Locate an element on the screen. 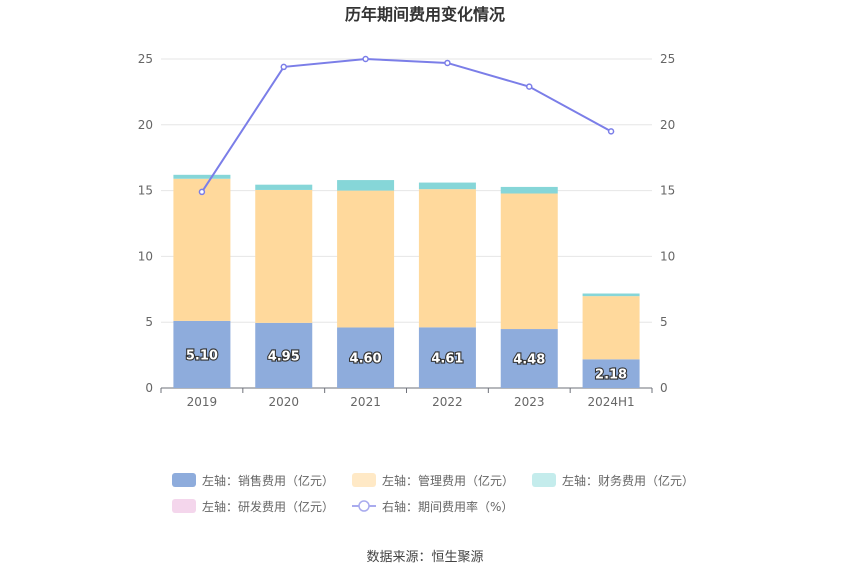 The height and width of the screenshot is (575, 850). data-source: 数据来源：恒生聚源 is located at coordinates (425, 557).